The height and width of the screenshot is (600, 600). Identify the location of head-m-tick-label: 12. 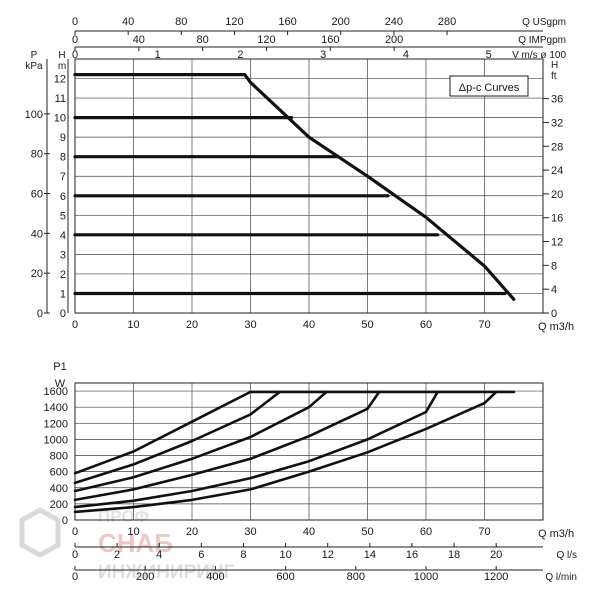
(60, 80).